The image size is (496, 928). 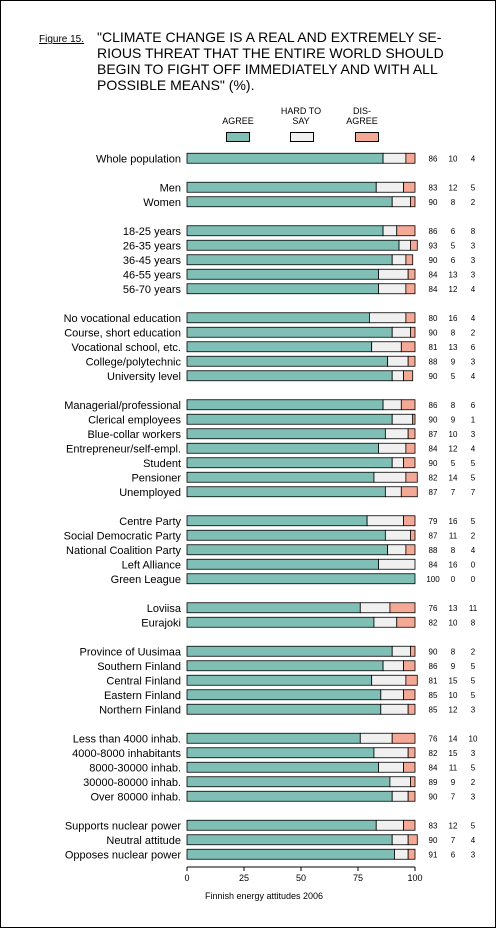 I want to click on row-label: Managerial/professional, so click(x=122, y=406).